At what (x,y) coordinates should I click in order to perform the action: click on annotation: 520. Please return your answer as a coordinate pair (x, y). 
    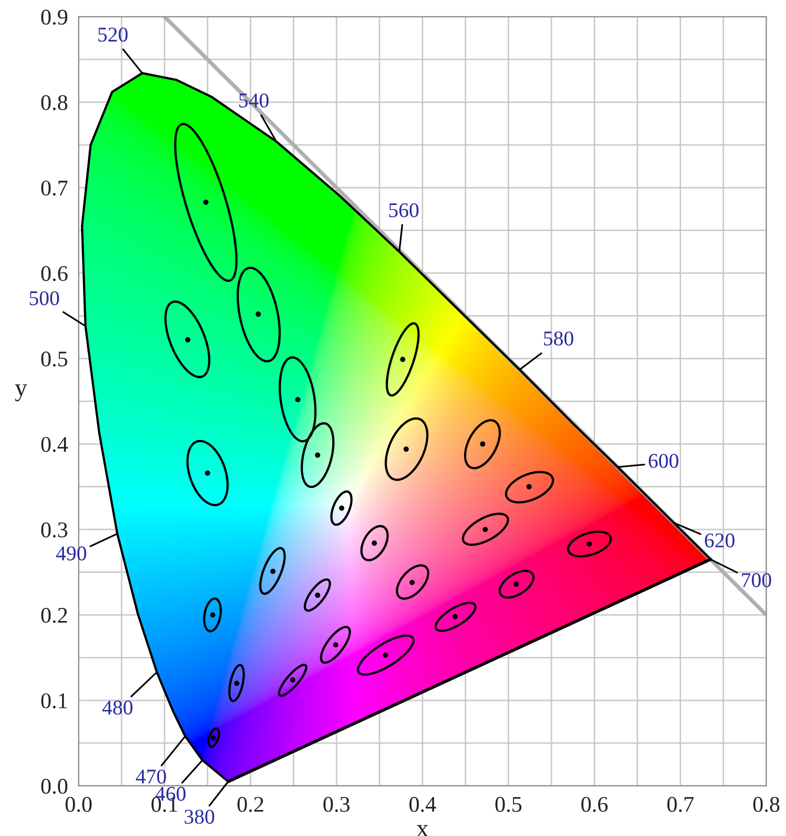
    Looking at the image, I should click on (113, 35).